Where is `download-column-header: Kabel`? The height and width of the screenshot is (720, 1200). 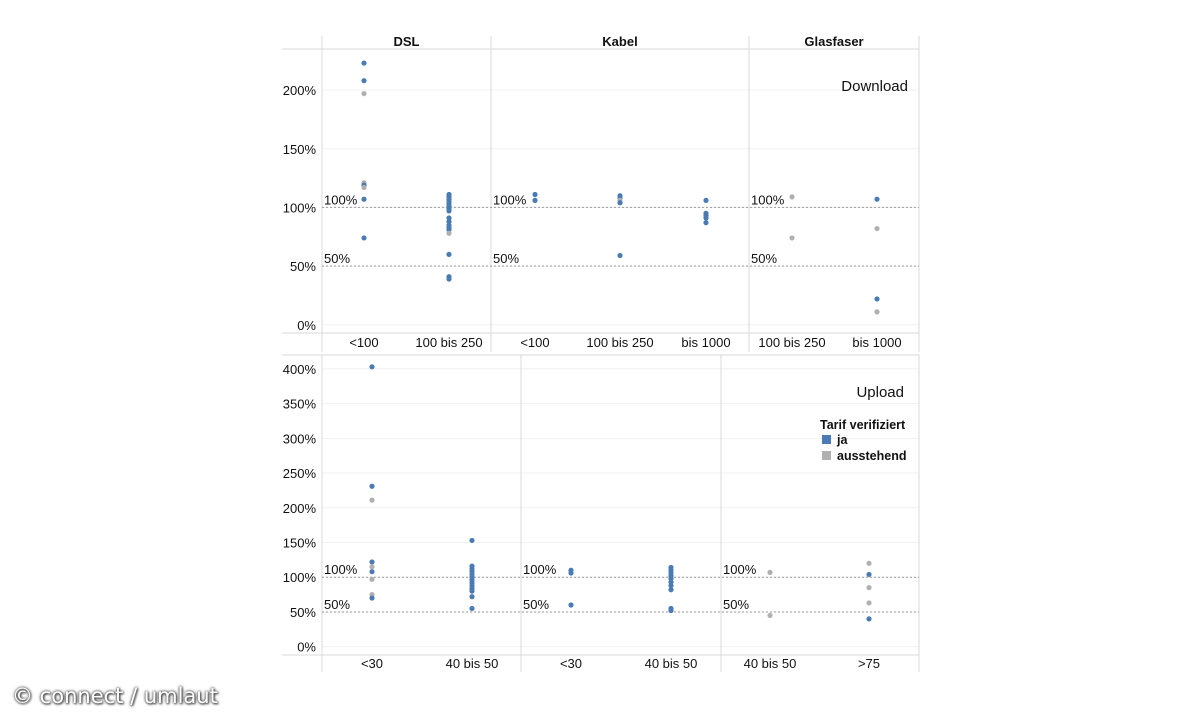
download-column-header: Kabel is located at coordinates (619, 41).